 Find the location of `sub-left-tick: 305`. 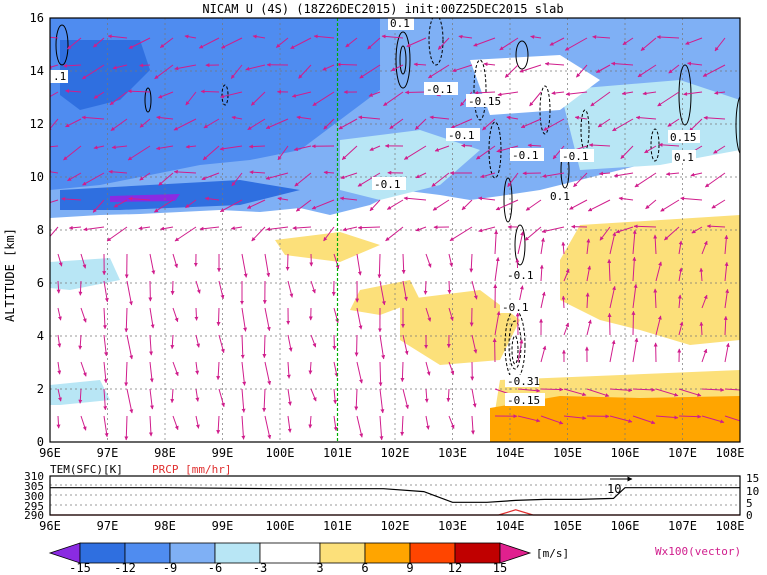

sub-left-tick: 305 is located at coordinates (34, 486).